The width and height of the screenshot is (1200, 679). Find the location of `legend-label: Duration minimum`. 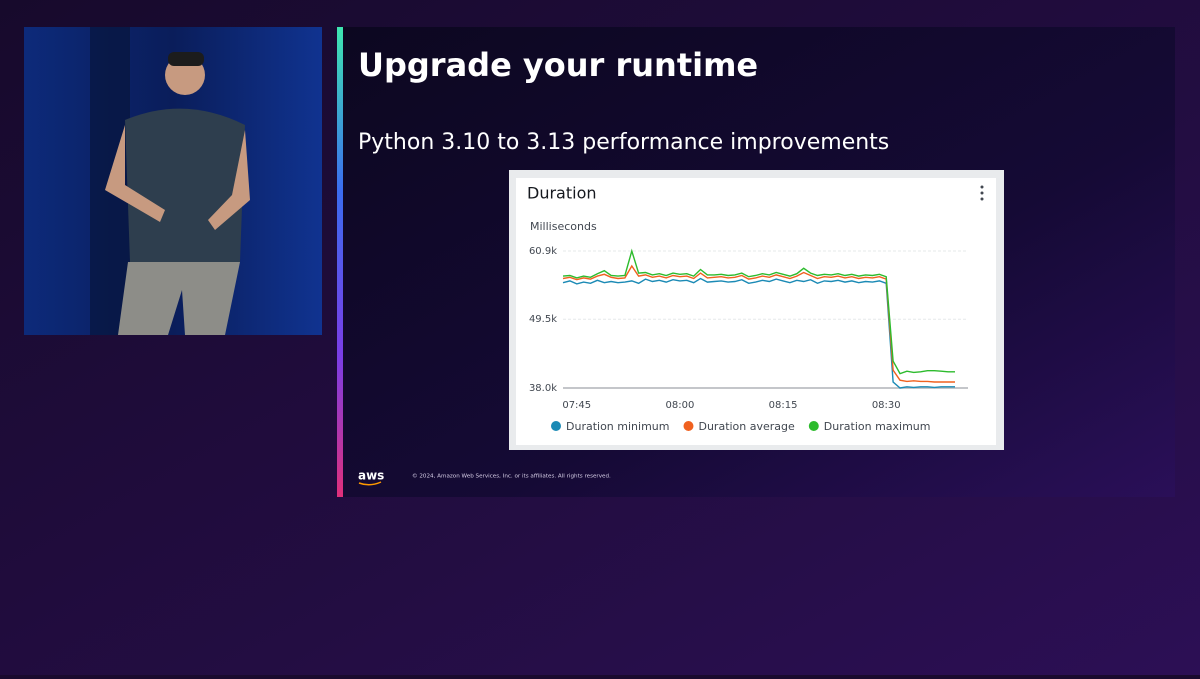

legend-label: Duration minimum is located at coordinates (617, 426).